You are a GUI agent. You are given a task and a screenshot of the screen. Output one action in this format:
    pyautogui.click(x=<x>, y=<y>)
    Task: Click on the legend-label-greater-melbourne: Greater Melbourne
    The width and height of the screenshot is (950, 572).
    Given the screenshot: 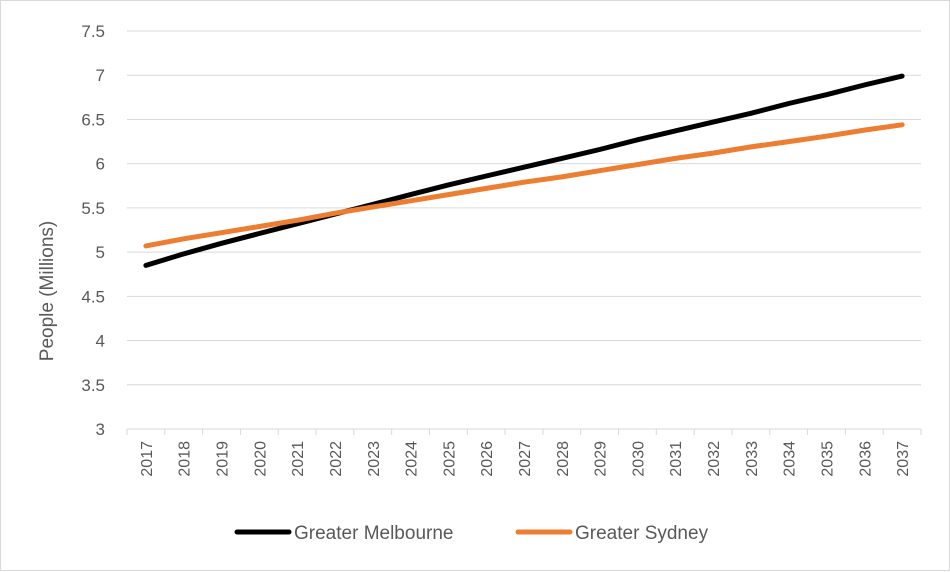 What is the action you would take?
    pyautogui.click(x=373, y=533)
    